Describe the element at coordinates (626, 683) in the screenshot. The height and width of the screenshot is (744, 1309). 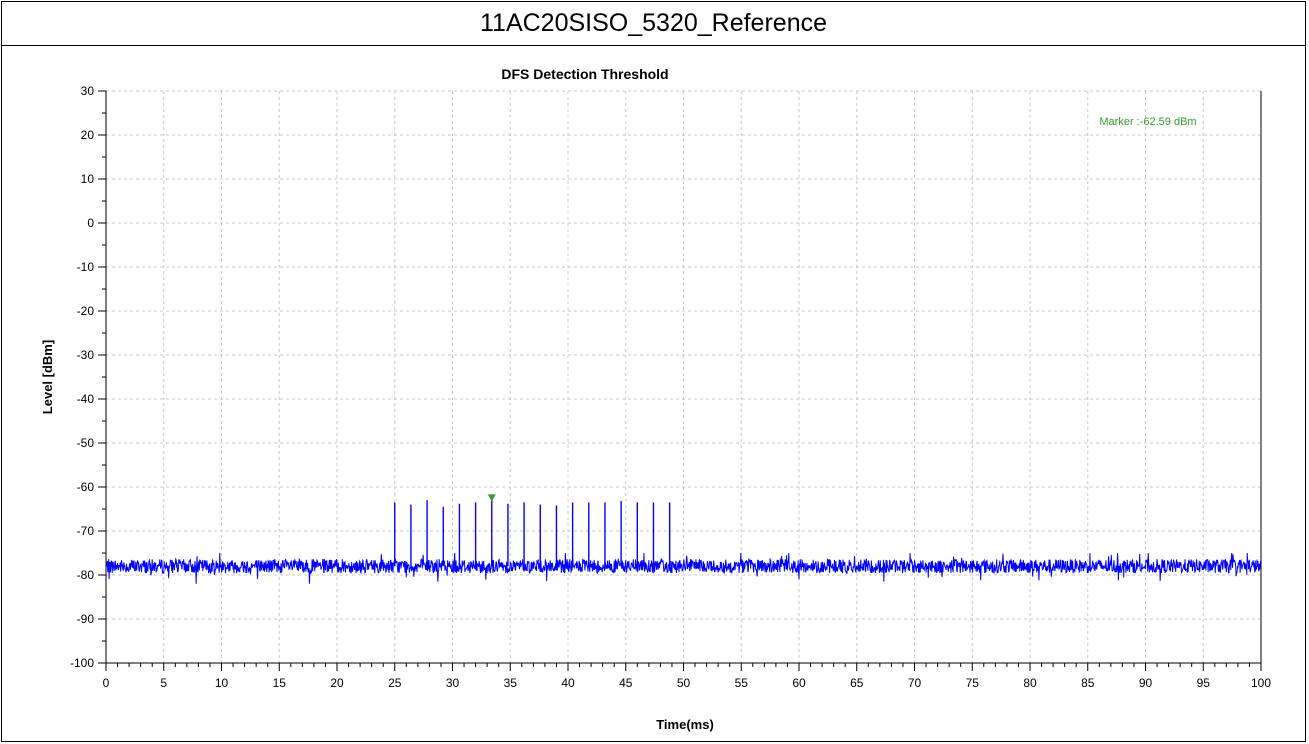
I see `x-tick-label: 45` at that location.